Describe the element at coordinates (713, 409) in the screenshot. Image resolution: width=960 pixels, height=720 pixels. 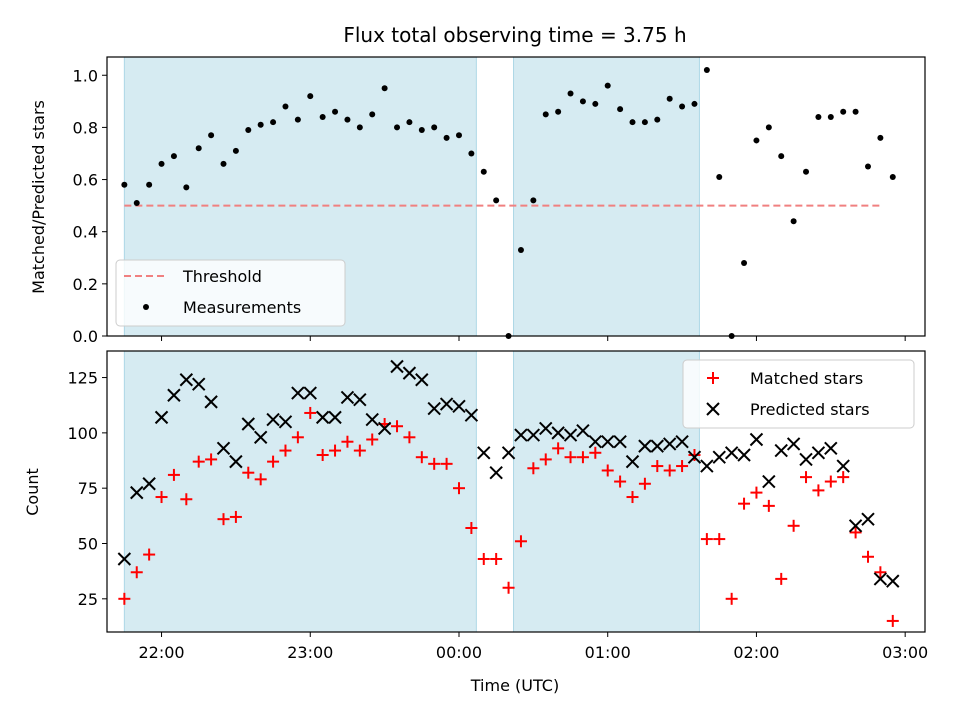
I see `legend-predicted-swatch` at that location.